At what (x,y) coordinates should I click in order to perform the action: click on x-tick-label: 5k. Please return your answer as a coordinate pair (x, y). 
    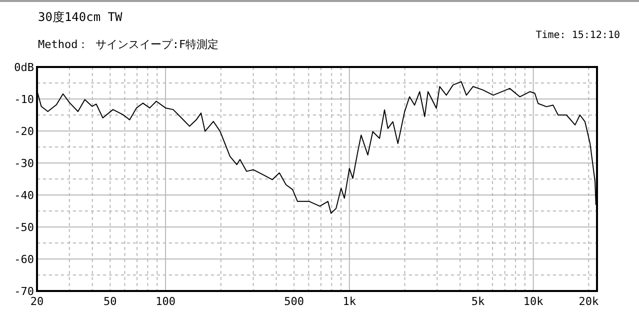
    Looking at the image, I should click on (478, 301).